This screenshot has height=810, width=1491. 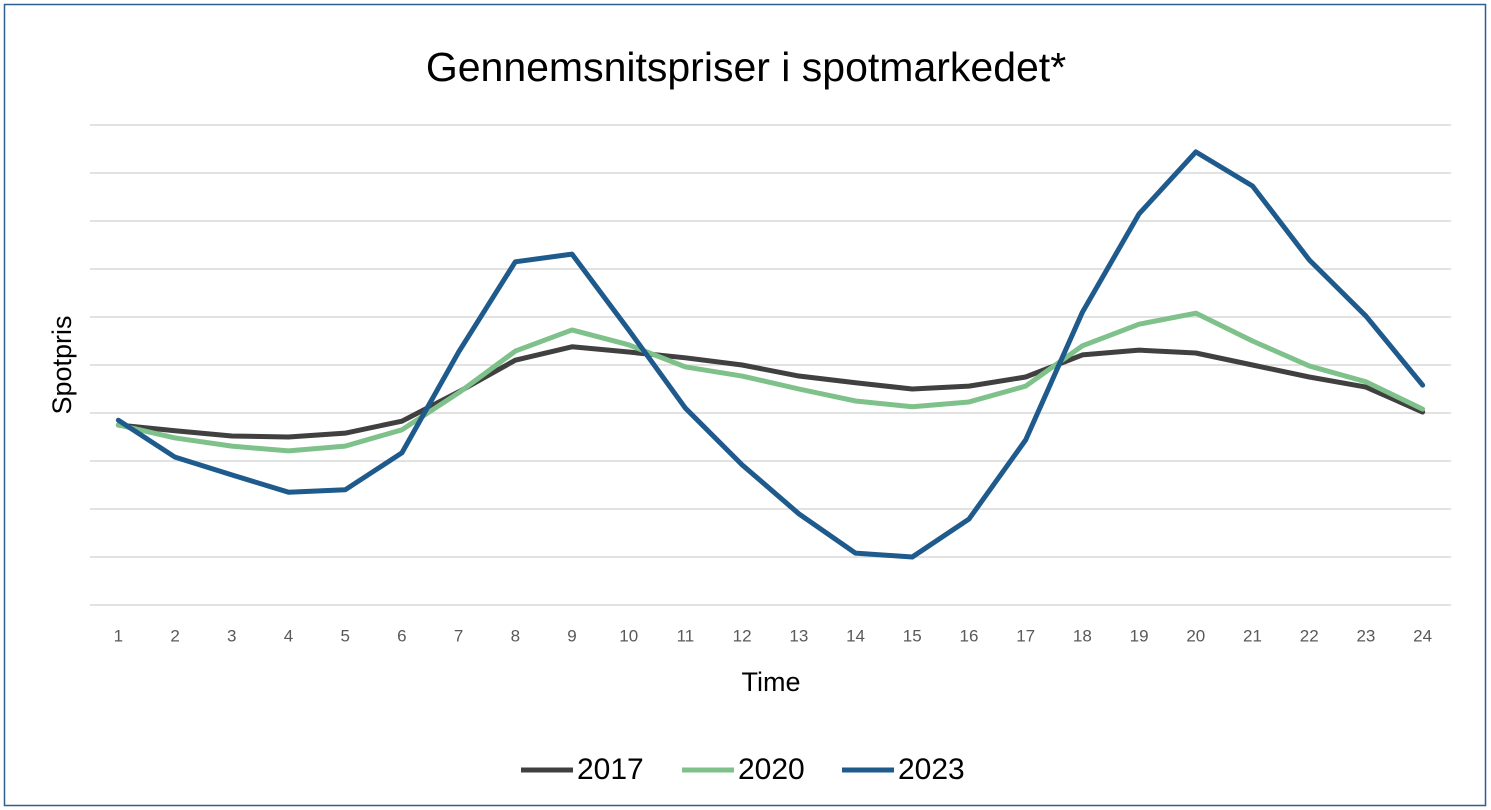 I want to click on legend-label: 2020, so click(x=771, y=769).